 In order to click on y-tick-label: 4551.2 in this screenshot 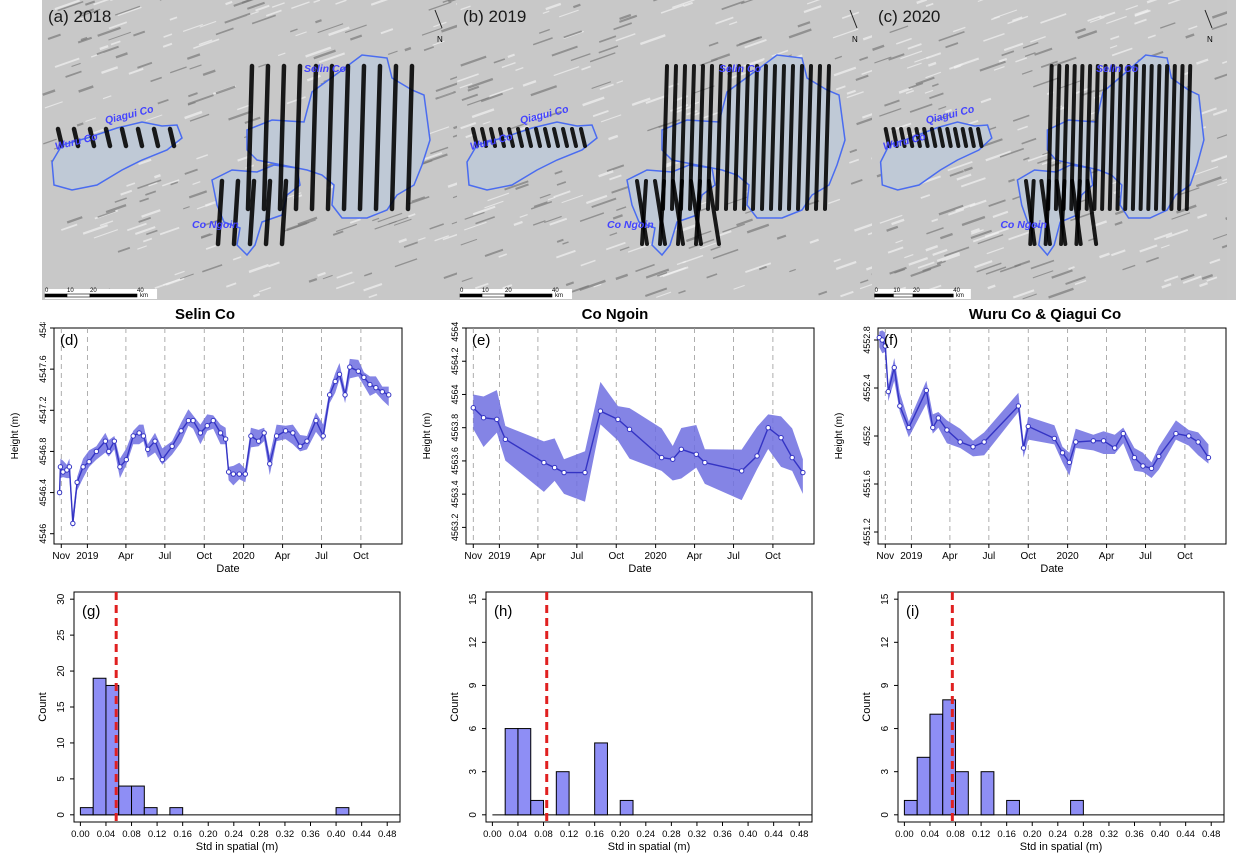, I will do `click(867, 532)`.